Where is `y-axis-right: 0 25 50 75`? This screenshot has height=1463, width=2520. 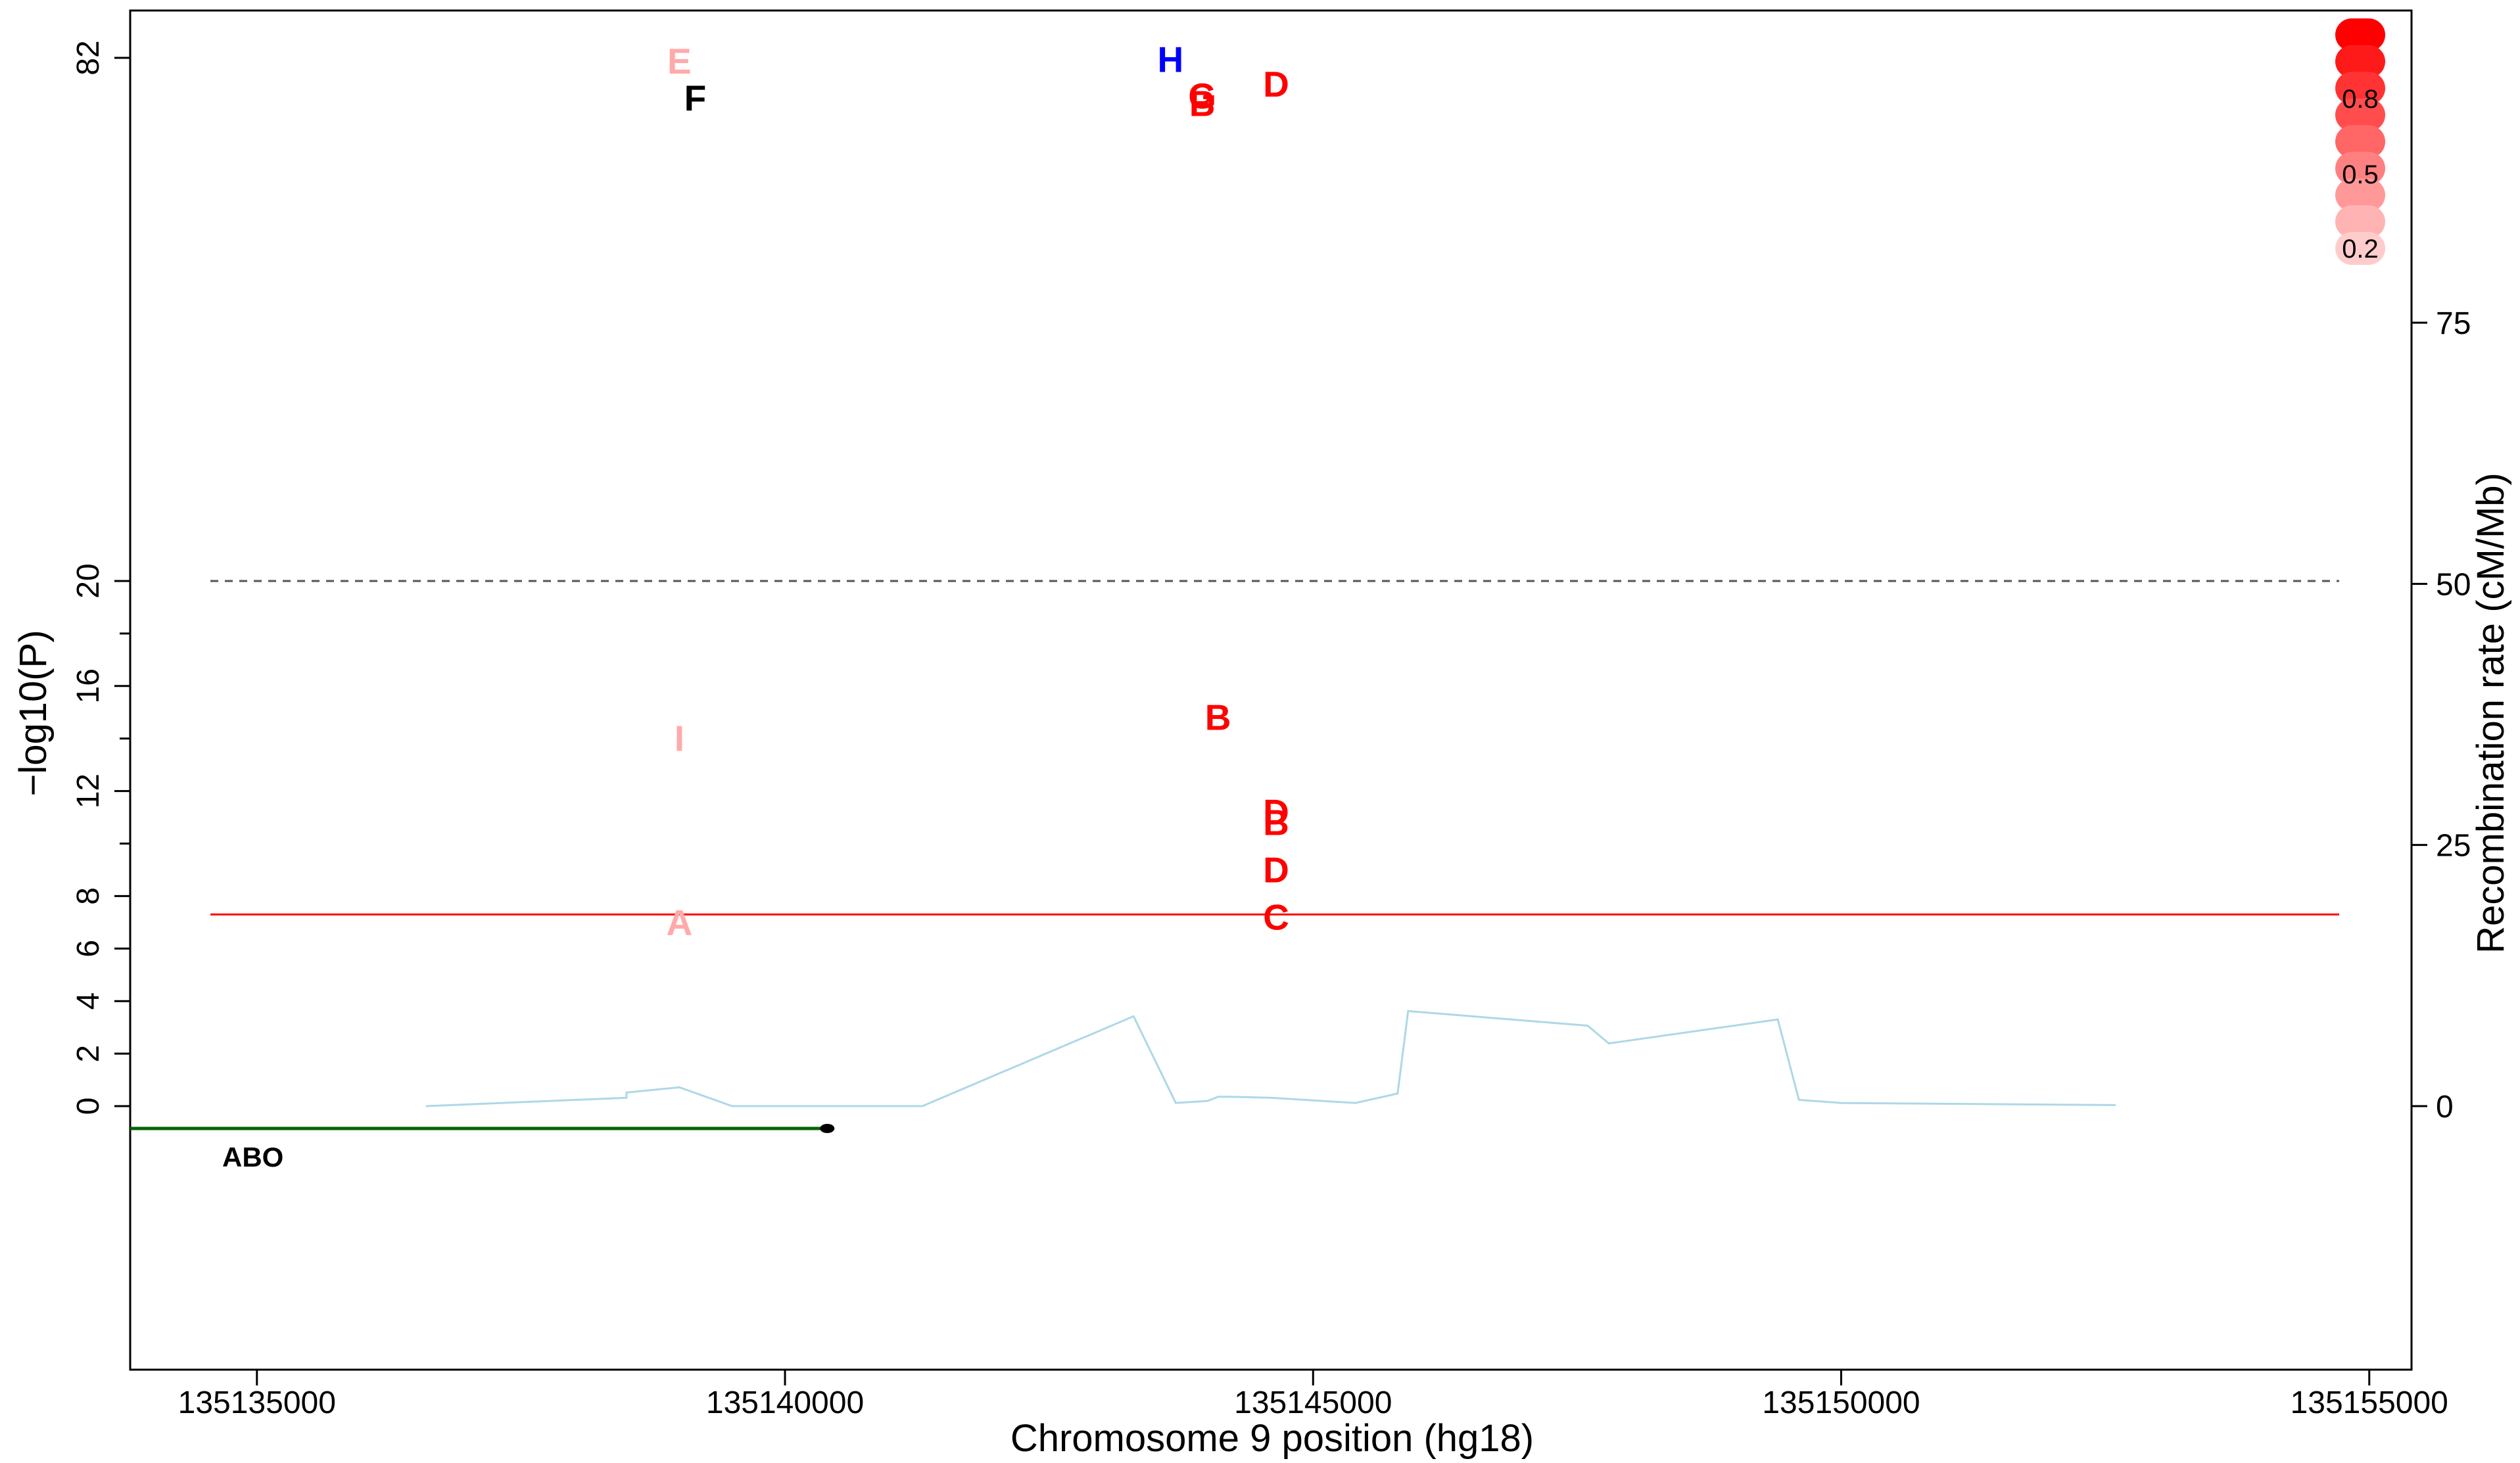 y-axis-right: 0 25 50 75 is located at coordinates (2440, 715).